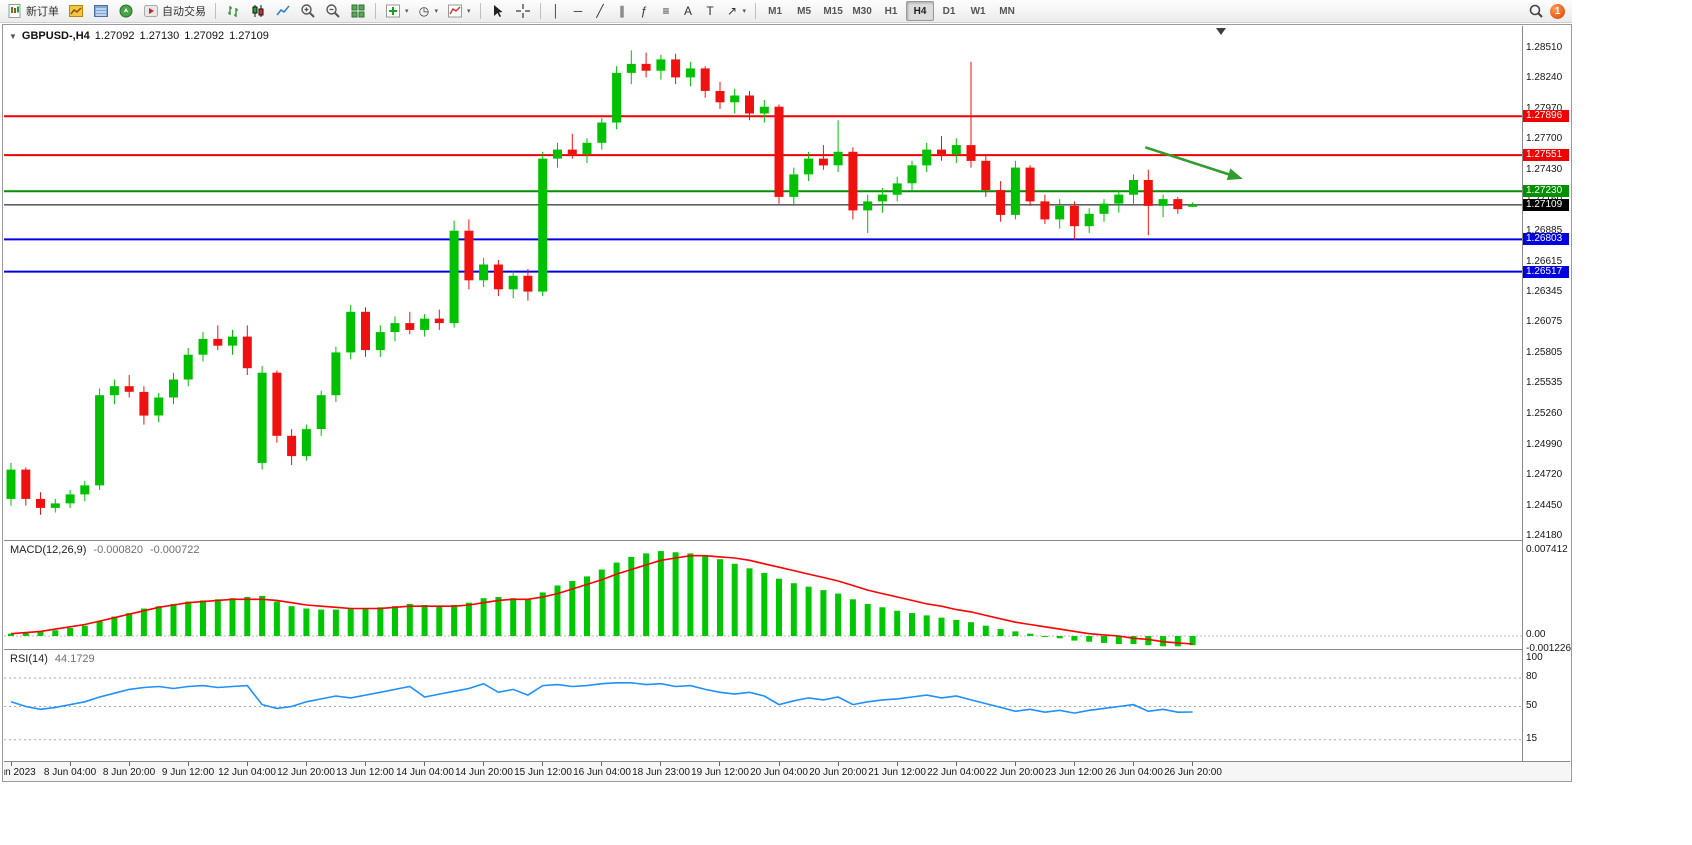 The height and width of the screenshot is (845, 1692). I want to click on line-chart-button, so click(283, 11).